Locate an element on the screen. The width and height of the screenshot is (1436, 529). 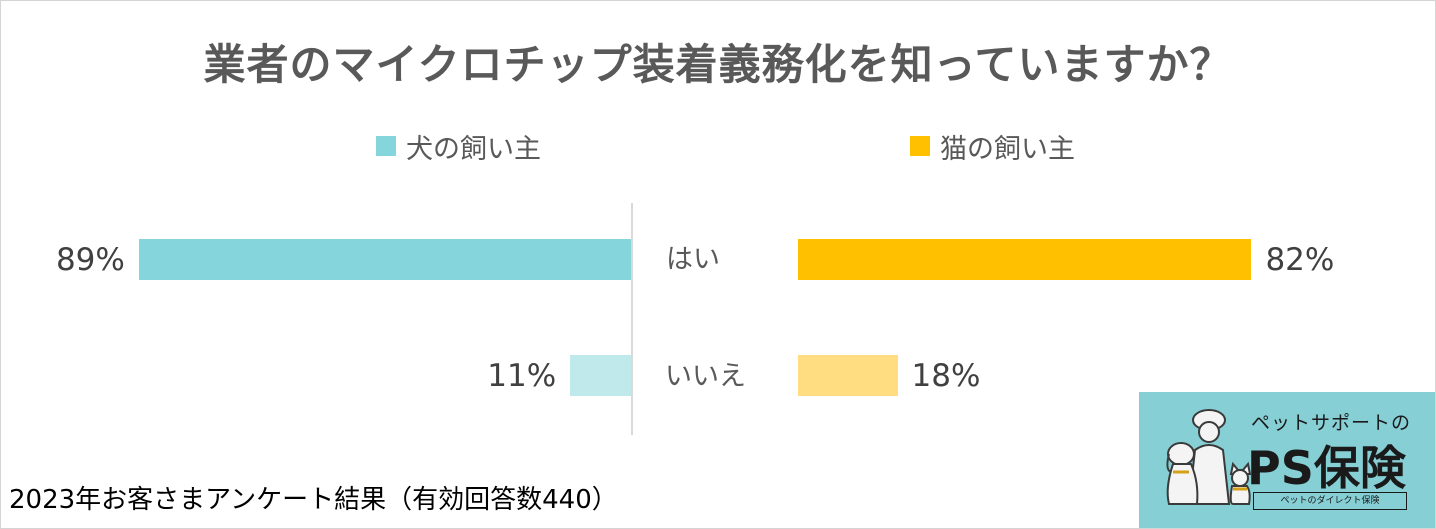
logo-subtitle: ペットのダイレクト保険 is located at coordinates (1330, 501).